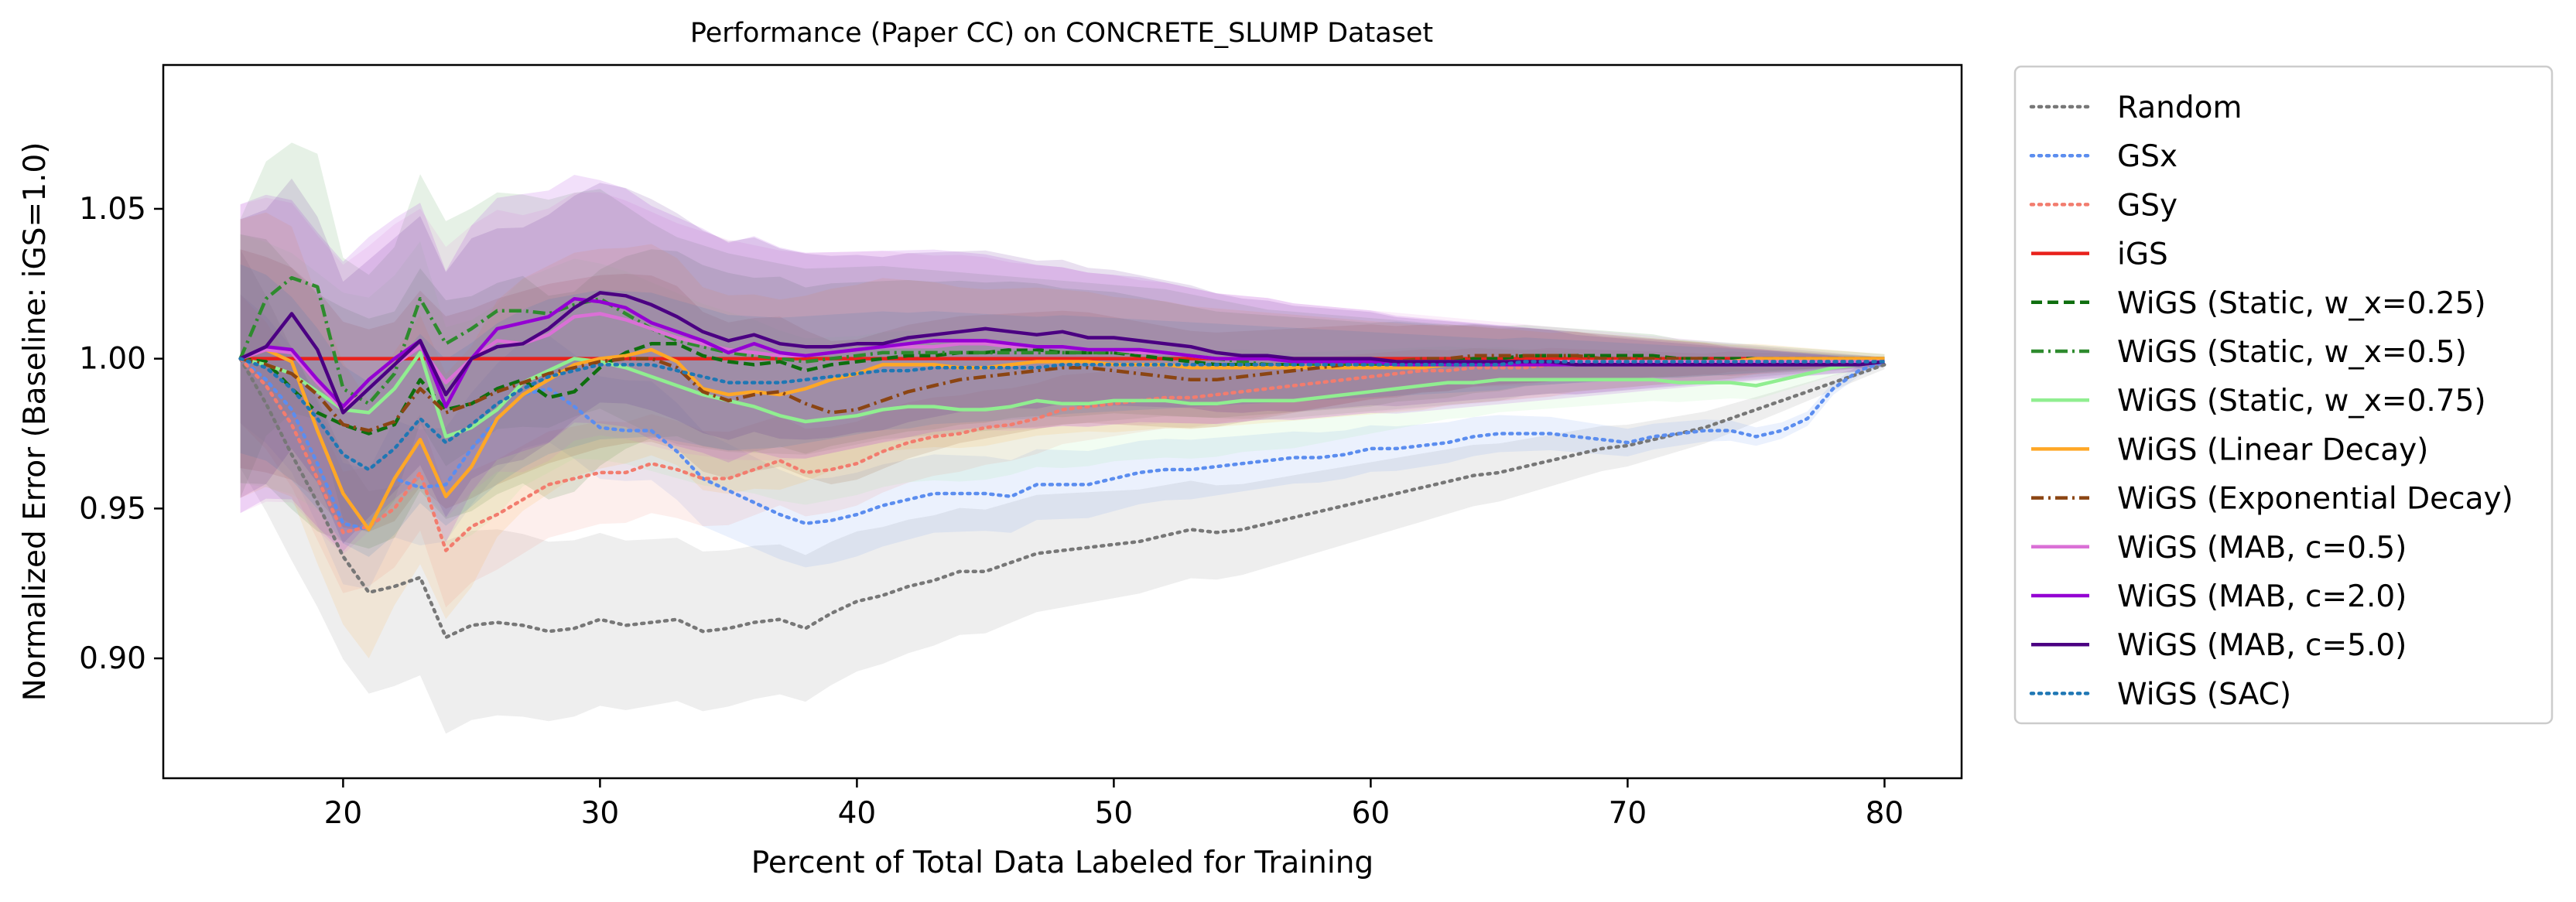 The image size is (2576, 902). What do you see at coordinates (601, 814) in the screenshot?
I see `x-tick-label: 30` at bounding box center [601, 814].